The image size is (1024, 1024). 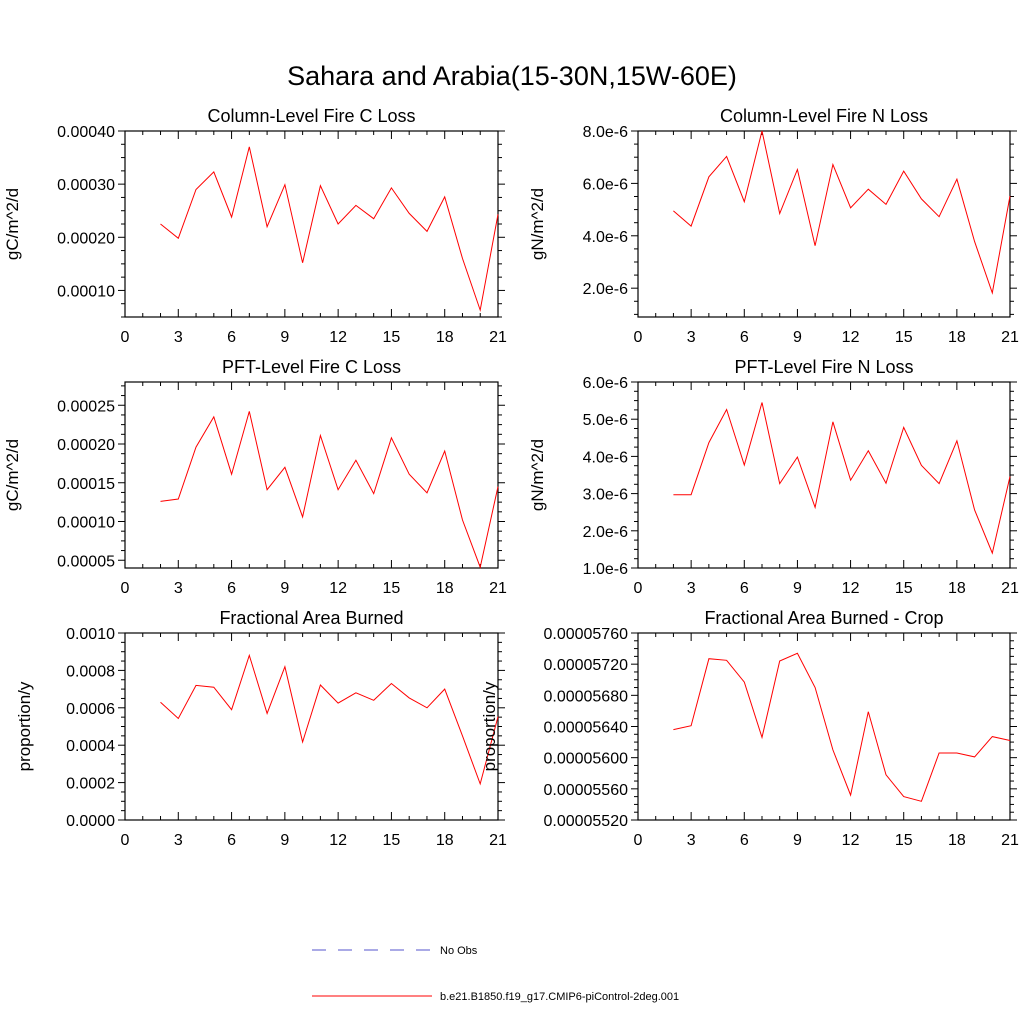 I want to click on panel-title: Fractional Area Burned, so click(x=311, y=618).